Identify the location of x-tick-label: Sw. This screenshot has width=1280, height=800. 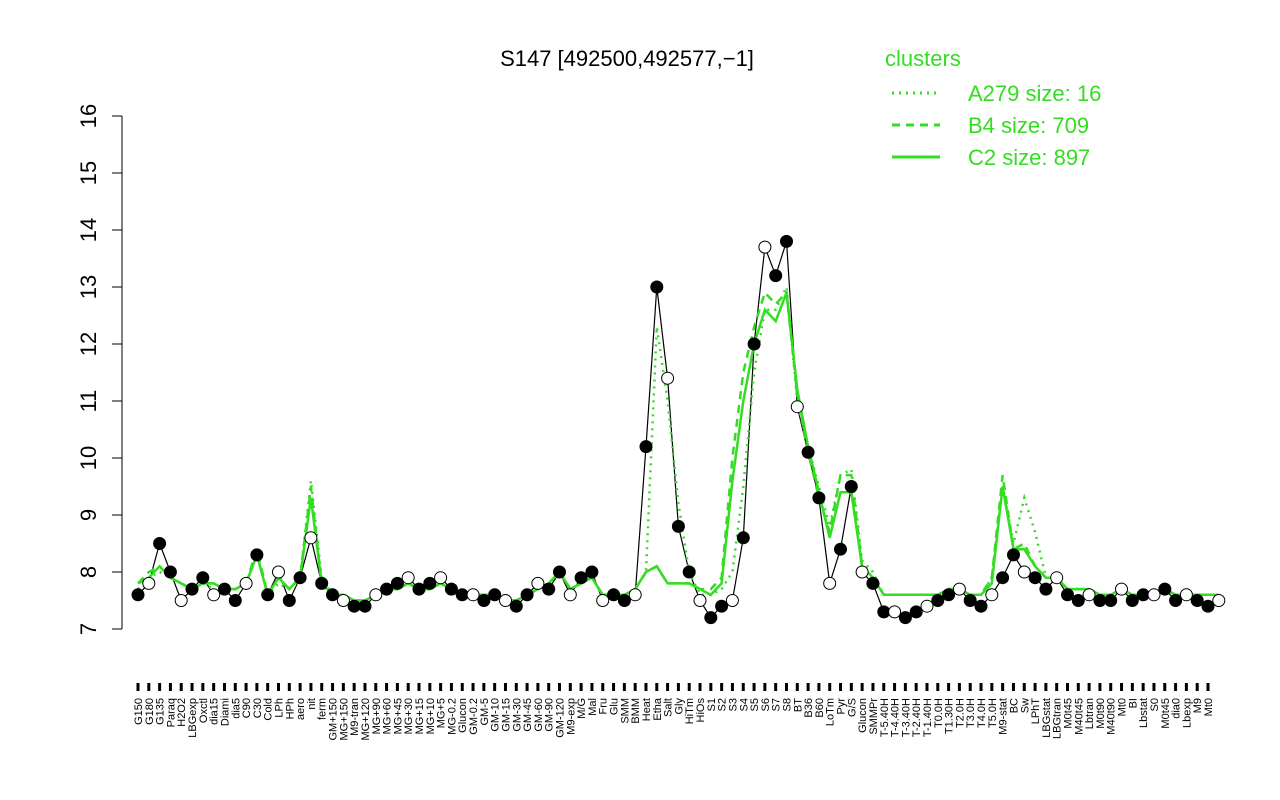
(1025, 705).